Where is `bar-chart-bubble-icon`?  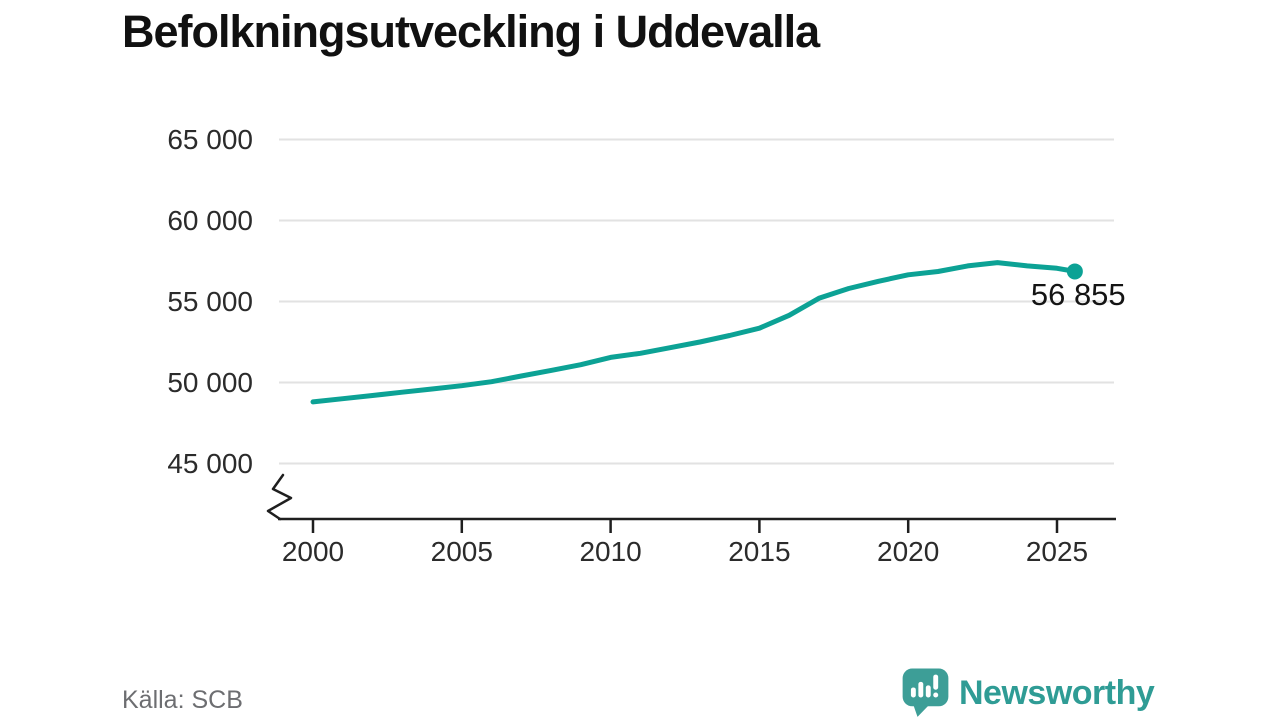 bar-chart-bubble-icon is located at coordinates (925, 692).